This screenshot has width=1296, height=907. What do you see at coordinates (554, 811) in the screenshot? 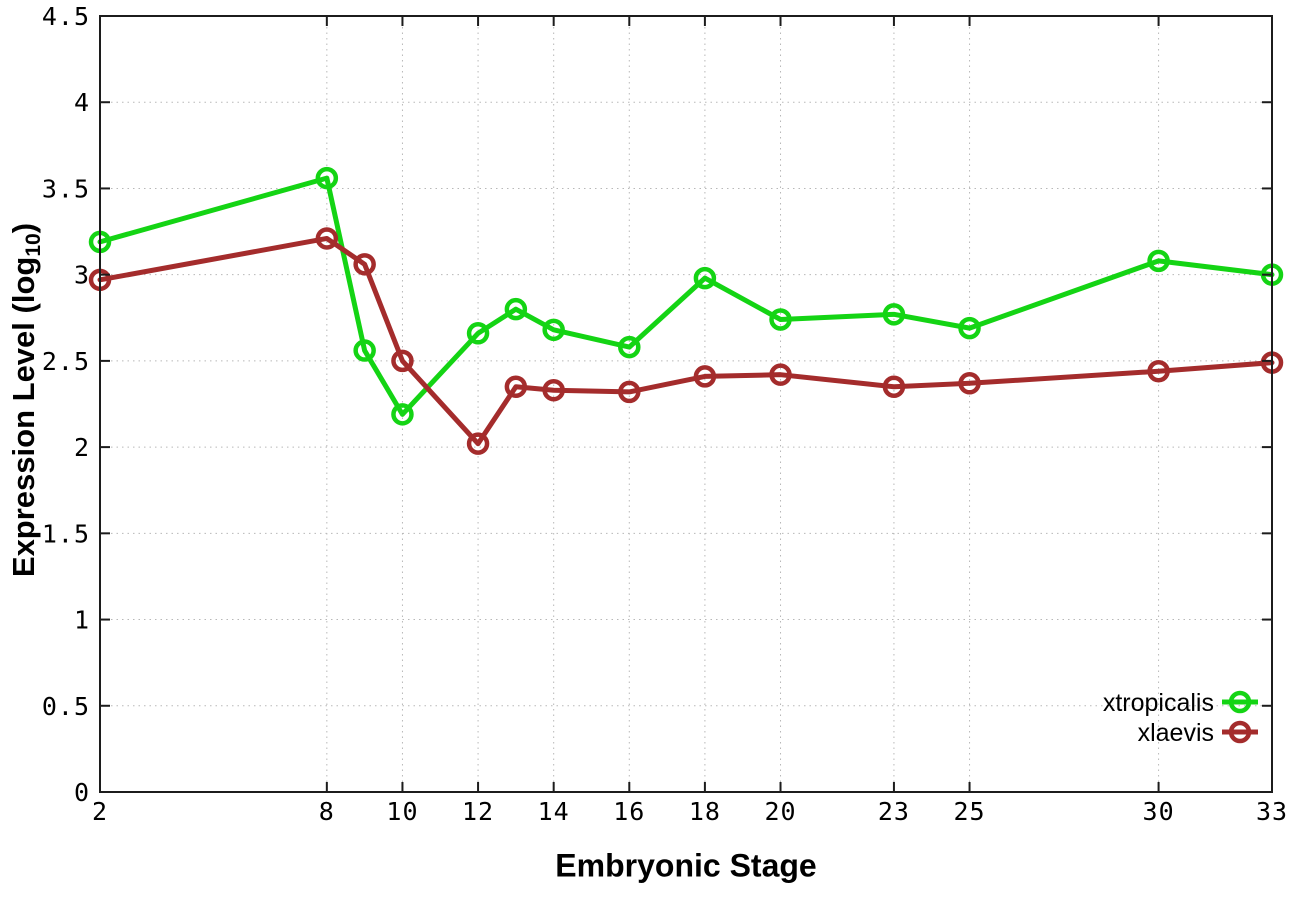
I see `x-tick-label: 14` at bounding box center [554, 811].